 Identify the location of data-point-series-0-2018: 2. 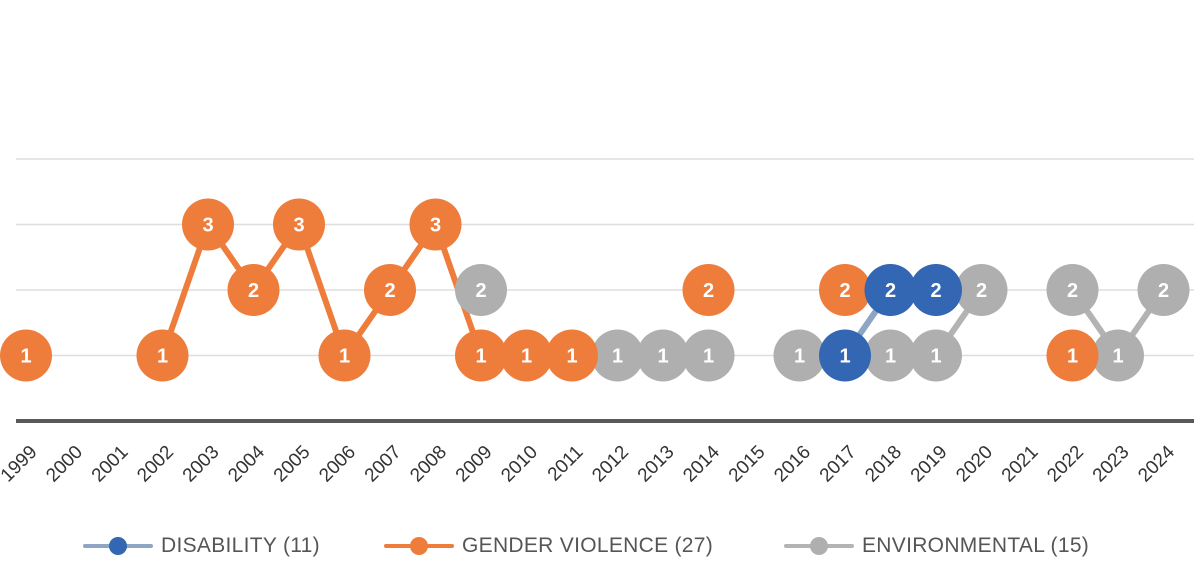
(890, 290).